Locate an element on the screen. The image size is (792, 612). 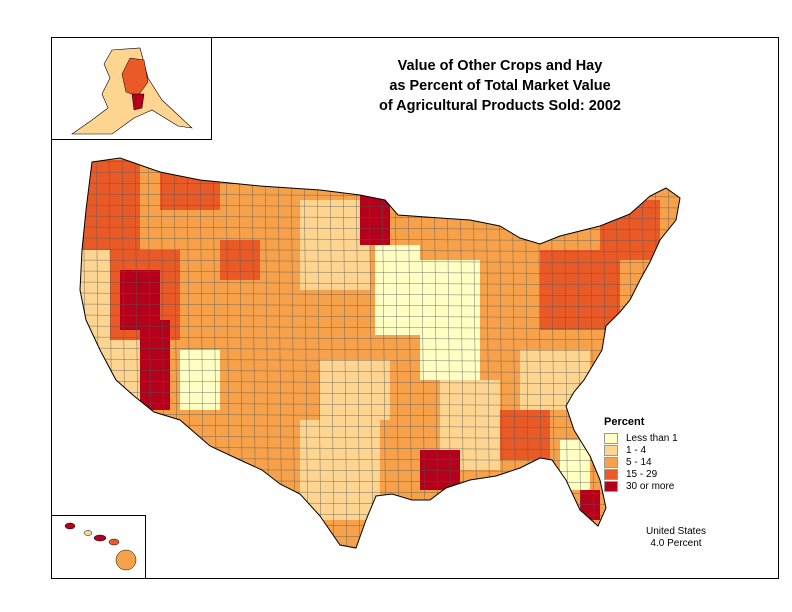
legend-label: 5 - 14 is located at coordinates (639, 462).